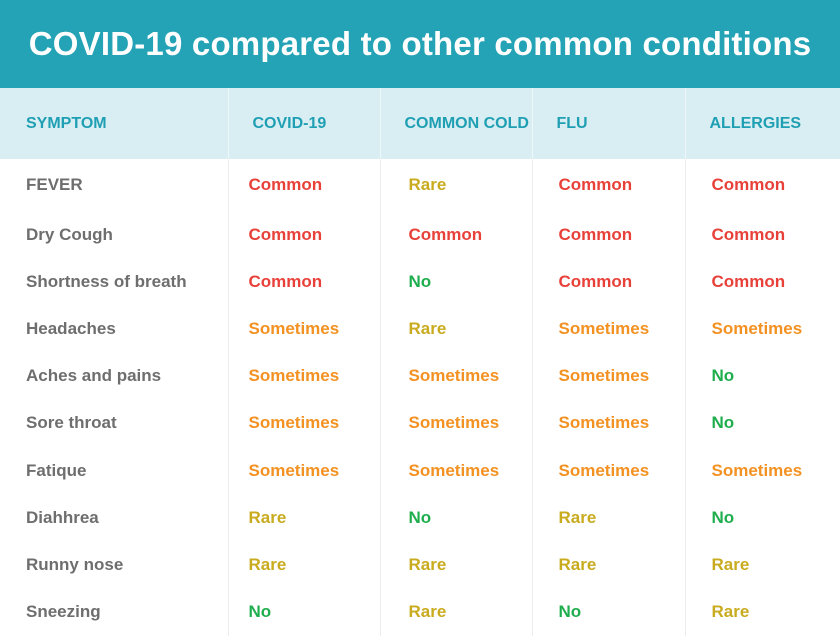 The height and width of the screenshot is (644, 840). What do you see at coordinates (56, 470) in the screenshot?
I see `symptom-cell: Fatique` at bounding box center [56, 470].